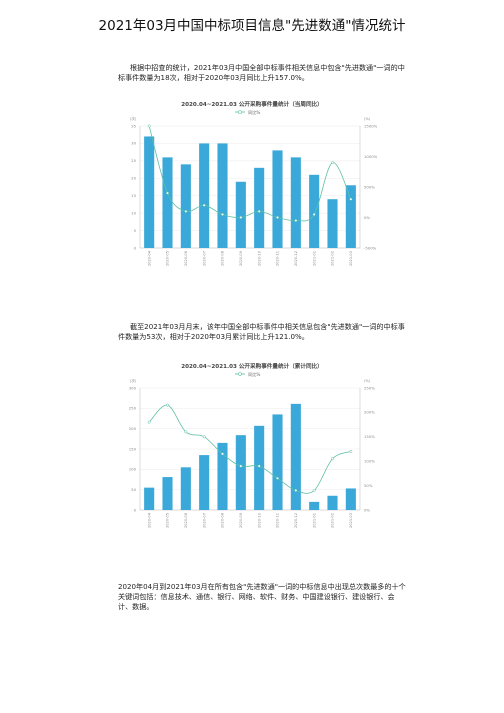 The image size is (504, 713). I want to click on x-tick-label: 2020-06, so click(186, 520).